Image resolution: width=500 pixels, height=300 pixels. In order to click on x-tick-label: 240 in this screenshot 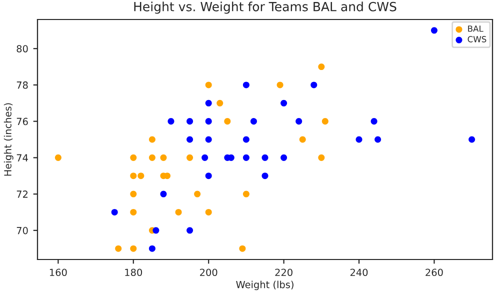, I will do `click(359, 272)`.